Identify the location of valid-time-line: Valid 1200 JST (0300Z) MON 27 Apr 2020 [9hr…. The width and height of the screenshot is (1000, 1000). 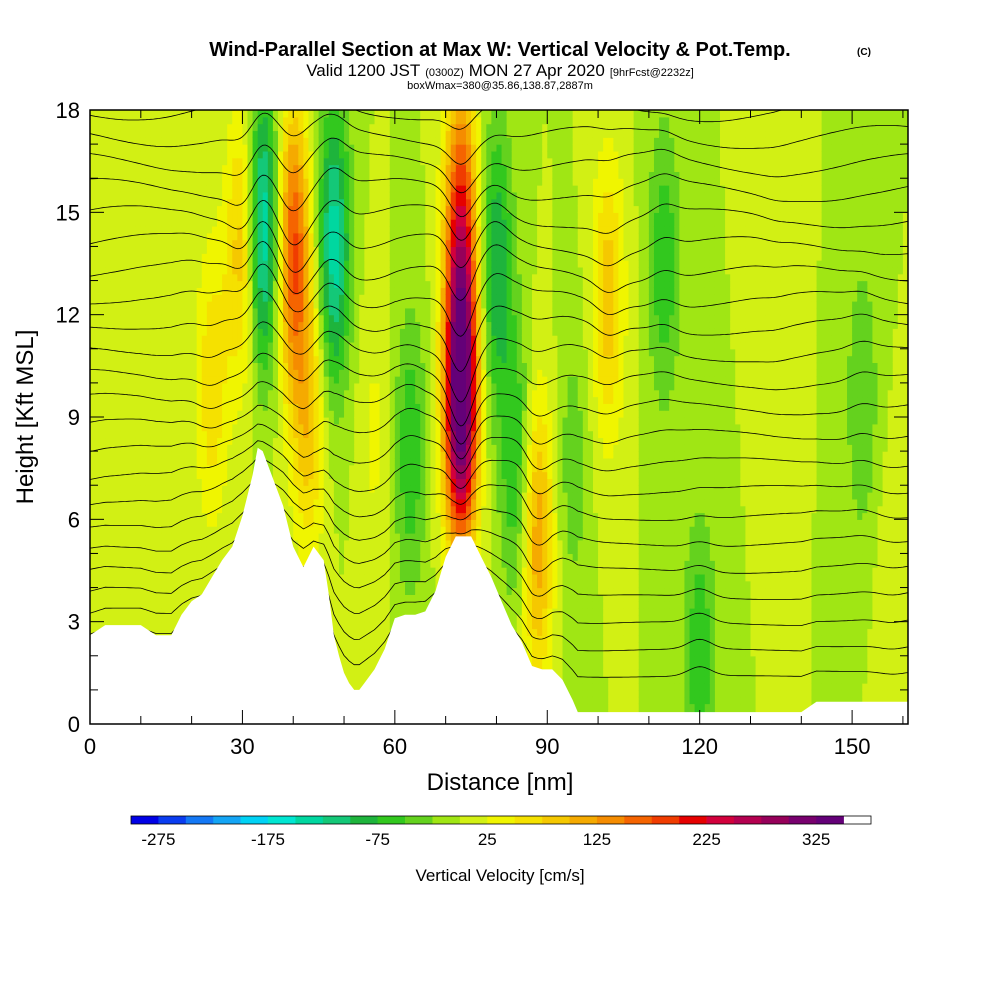
(500, 70).